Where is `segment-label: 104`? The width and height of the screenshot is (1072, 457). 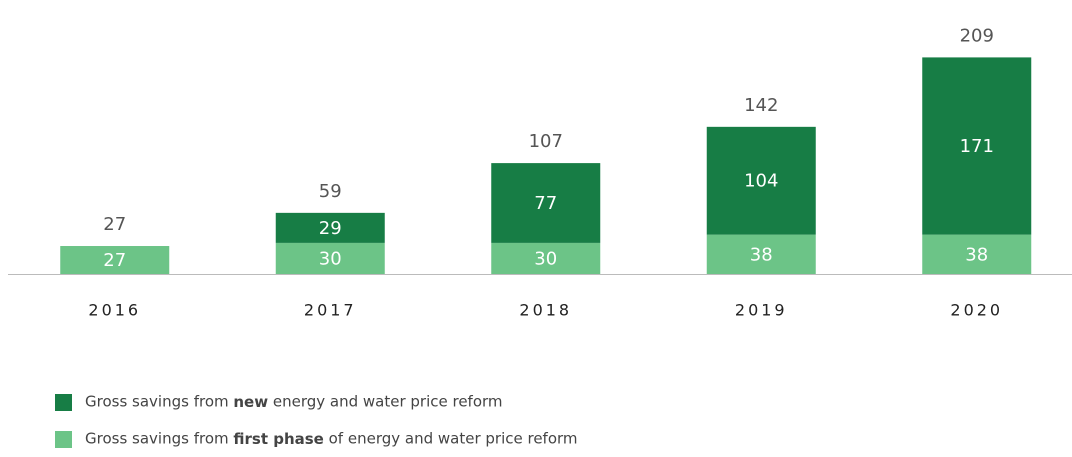 segment-label: 104 is located at coordinates (761, 181).